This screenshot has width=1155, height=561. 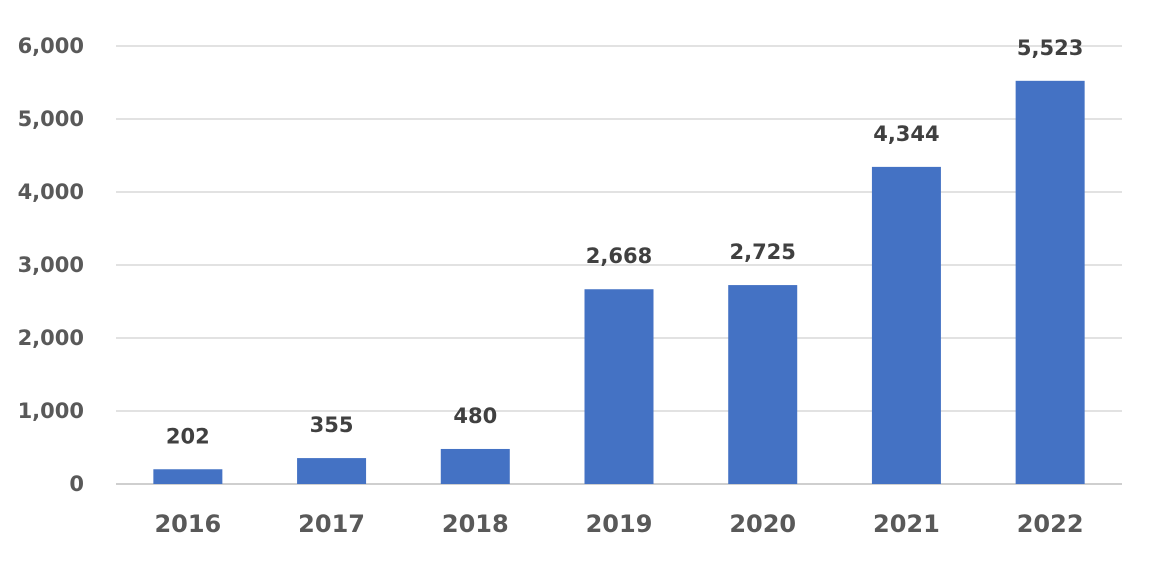 What do you see at coordinates (763, 384) in the screenshot?
I see `bar-2020` at bounding box center [763, 384].